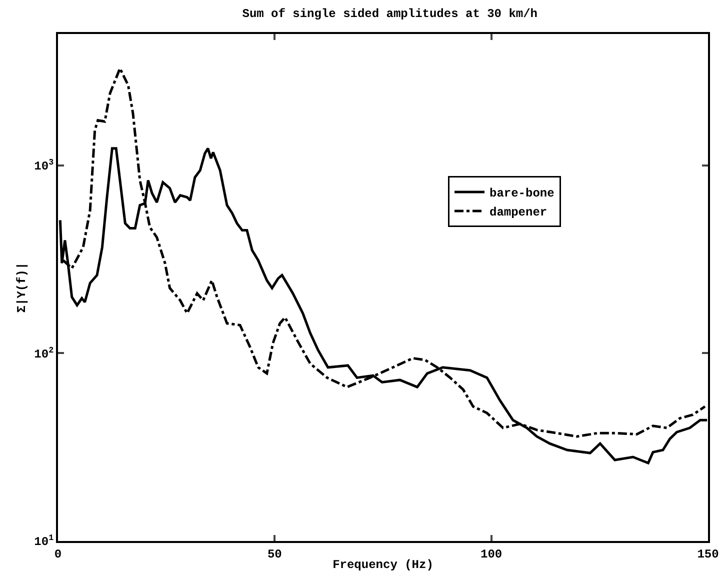 This screenshot has height=572, width=722. What do you see at coordinates (522, 193) in the screenshot?
I see `legend-label: bare-bone` at bounding box center [522, 193].